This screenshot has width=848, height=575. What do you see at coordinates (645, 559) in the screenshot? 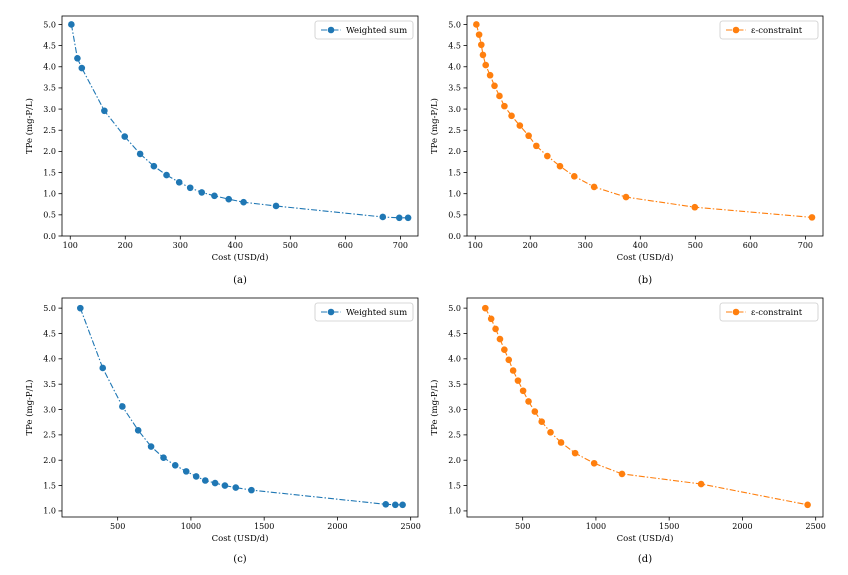
I see `subplot-caption: (d)` at bounding box center [645, 559].